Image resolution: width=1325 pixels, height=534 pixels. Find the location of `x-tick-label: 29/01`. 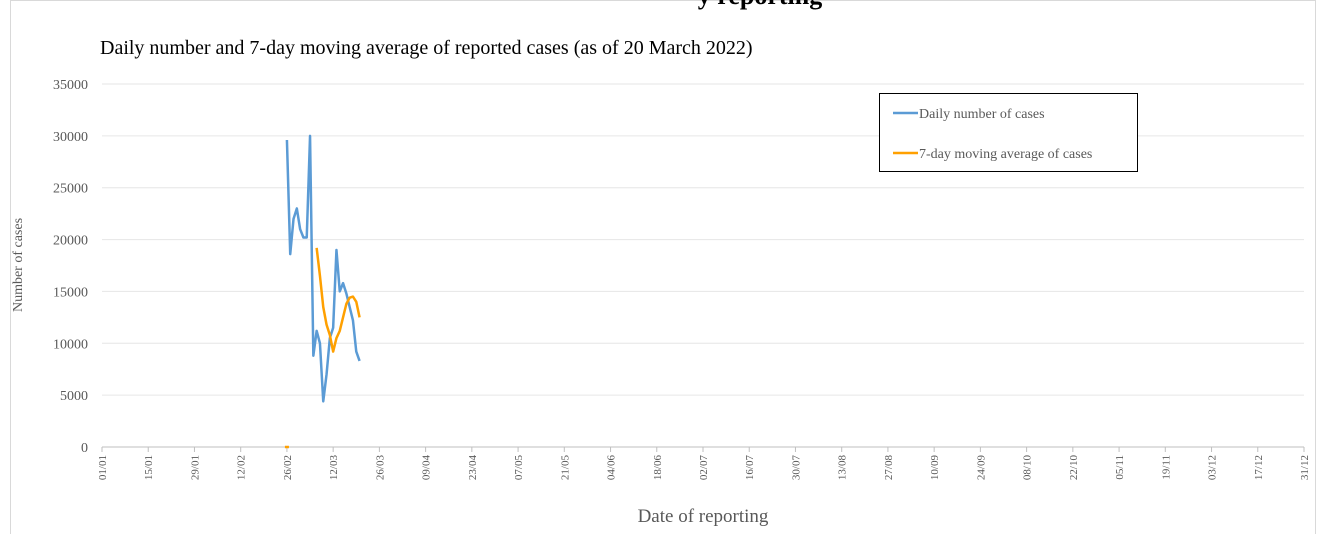

x-tick-label: 29/01 is located at coordinates (195, 467).